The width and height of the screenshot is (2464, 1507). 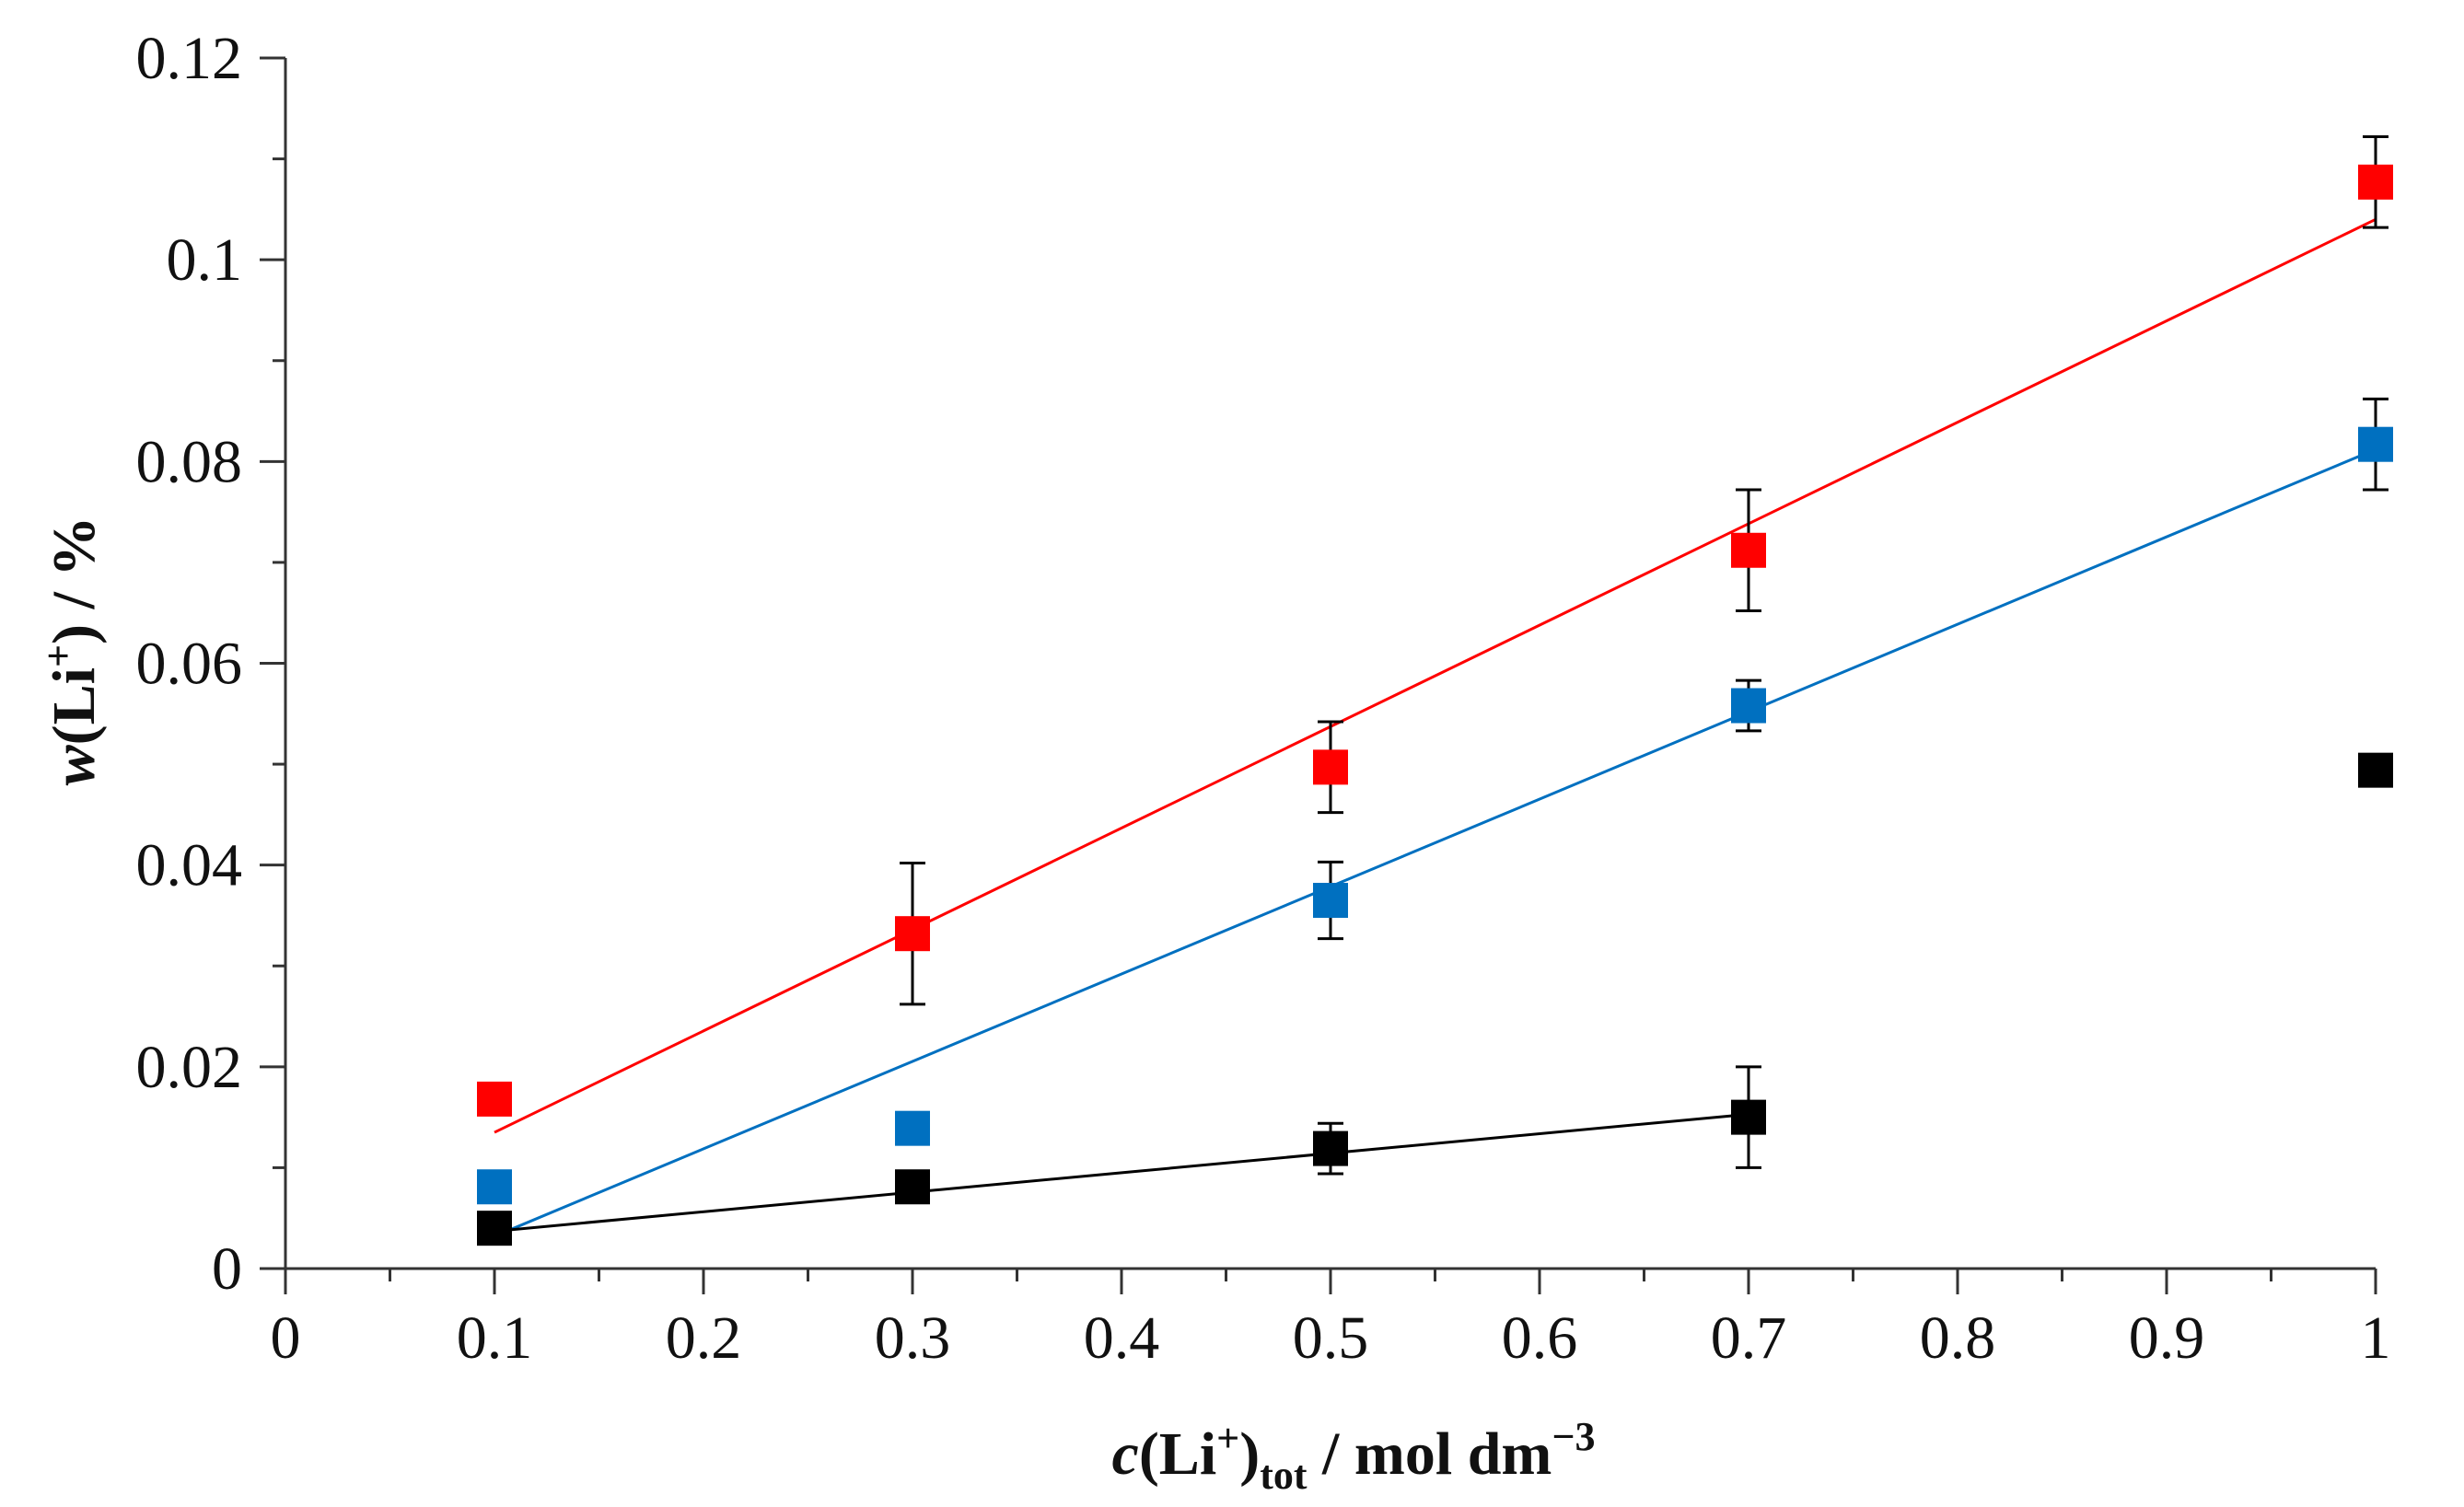 What do you see at coordinates (1354, 1456) in the screenshot?
I see `x-axis-title: c(Li+)tot / mol dm−3` at bounding box center [1354, 1456].